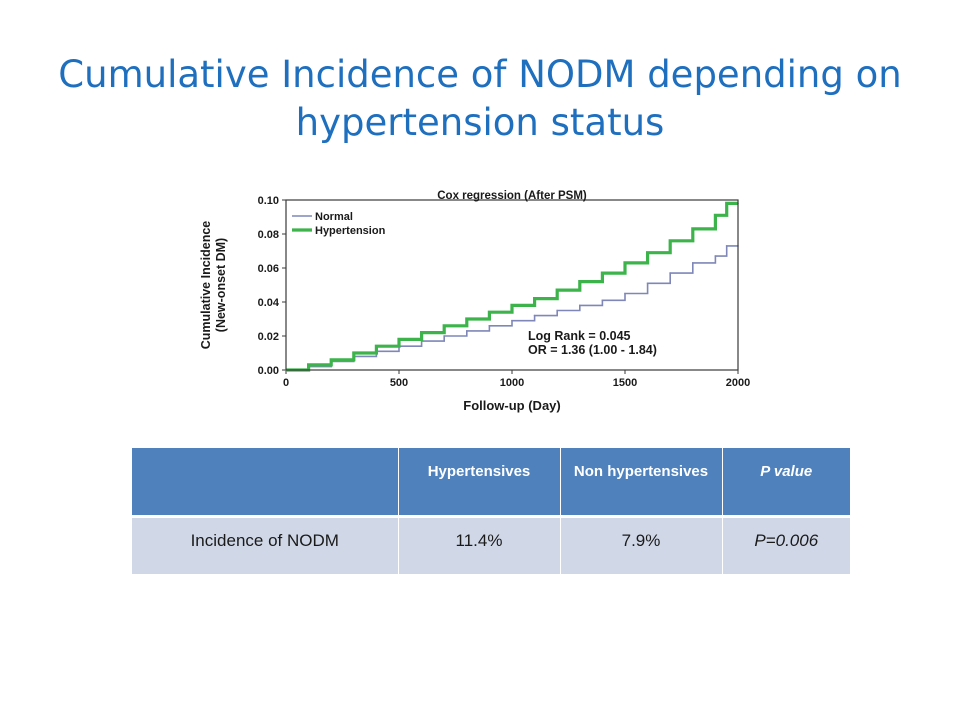  I want to click on series-line-hypertension, so click(512, 286).